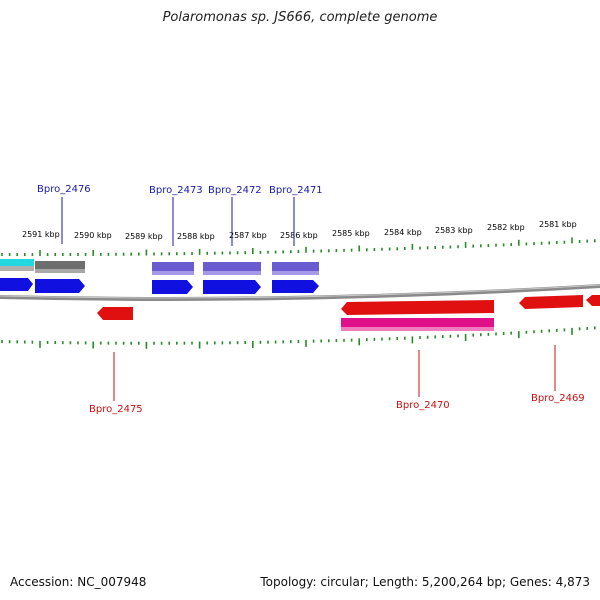 Image resolution: width=600 pixels, height=600 pixels. Describe the element at coordinates (351, 233) in the screenshot. I see `scale-label: 2585 kbp` at that location.